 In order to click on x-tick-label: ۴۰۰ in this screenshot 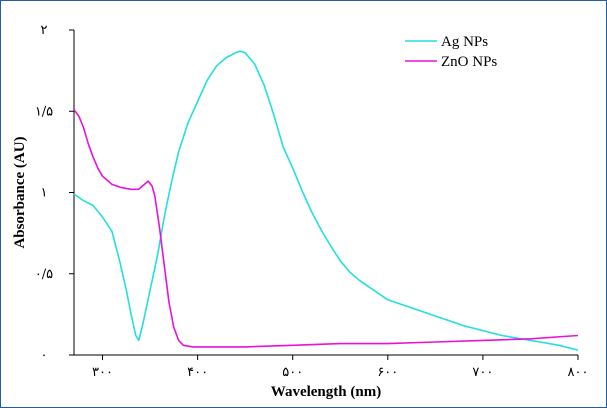, I will do `click(197, 372)`.